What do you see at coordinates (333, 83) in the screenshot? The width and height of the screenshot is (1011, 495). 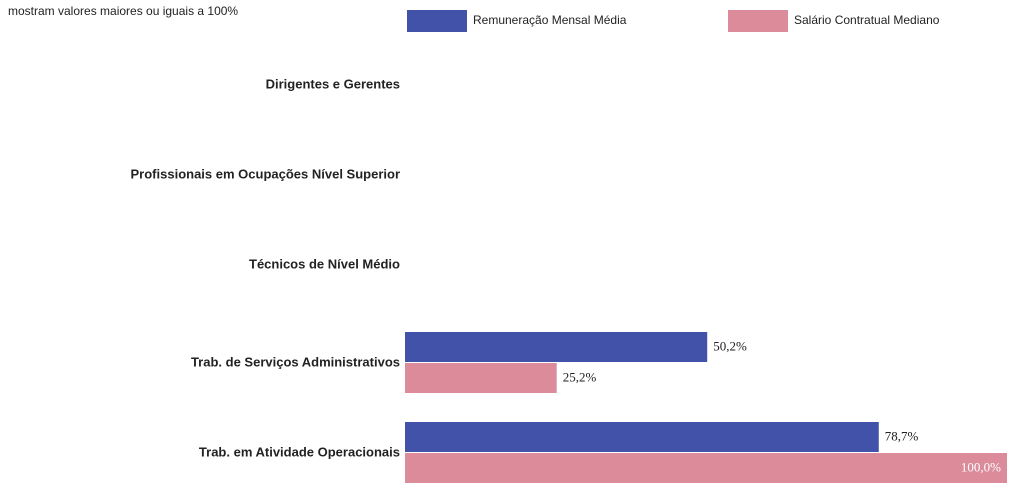 I see `category-label: Dirigentes e Gerentes` at bounding box center [333, 83].